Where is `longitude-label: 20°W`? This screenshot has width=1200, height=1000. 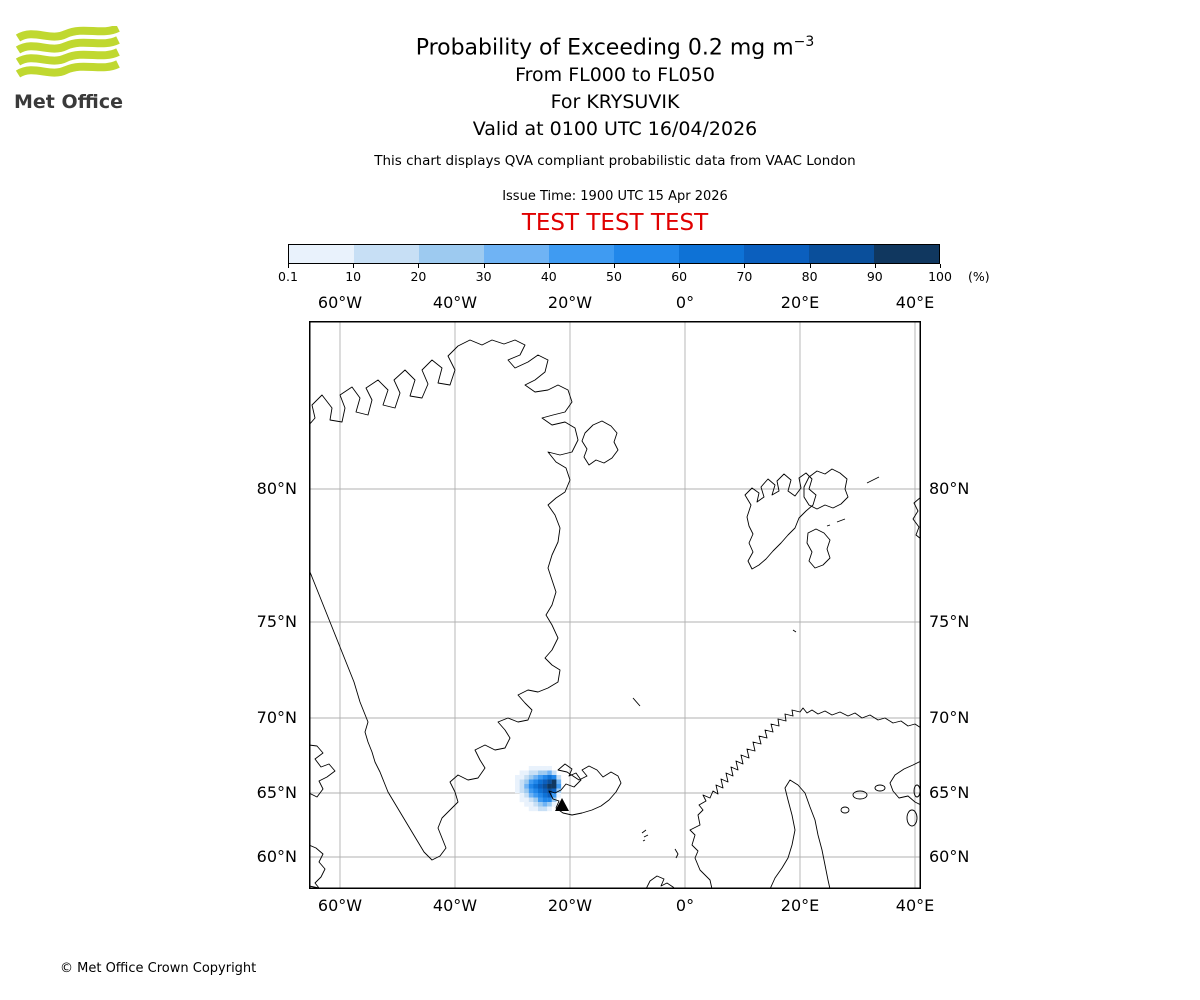
longitude-label: 20°W is located at coordinates (570, 302).